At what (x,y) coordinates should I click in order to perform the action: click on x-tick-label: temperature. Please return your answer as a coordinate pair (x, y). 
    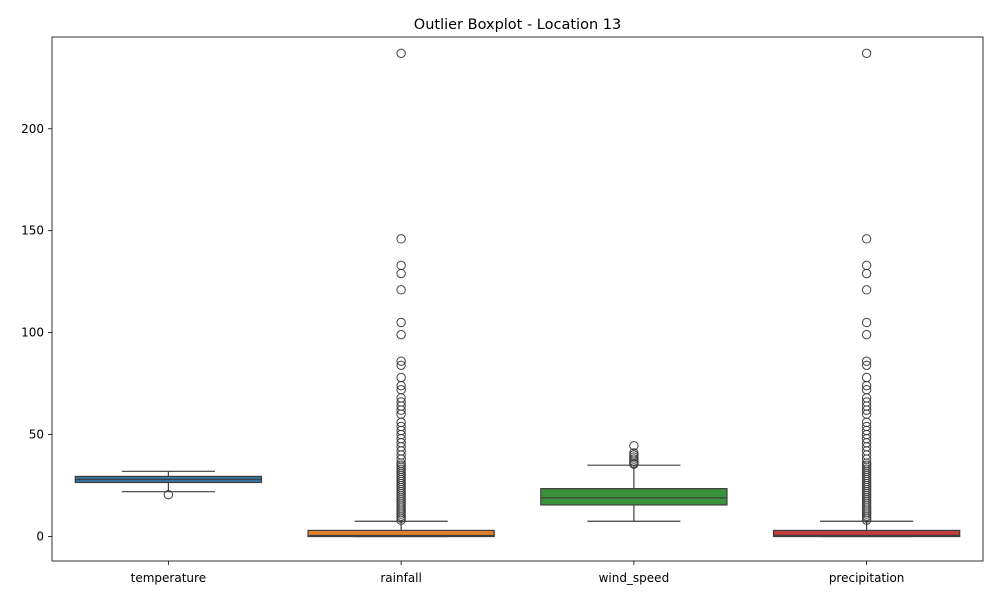
    Looking at the image, I should click on (168, 578).